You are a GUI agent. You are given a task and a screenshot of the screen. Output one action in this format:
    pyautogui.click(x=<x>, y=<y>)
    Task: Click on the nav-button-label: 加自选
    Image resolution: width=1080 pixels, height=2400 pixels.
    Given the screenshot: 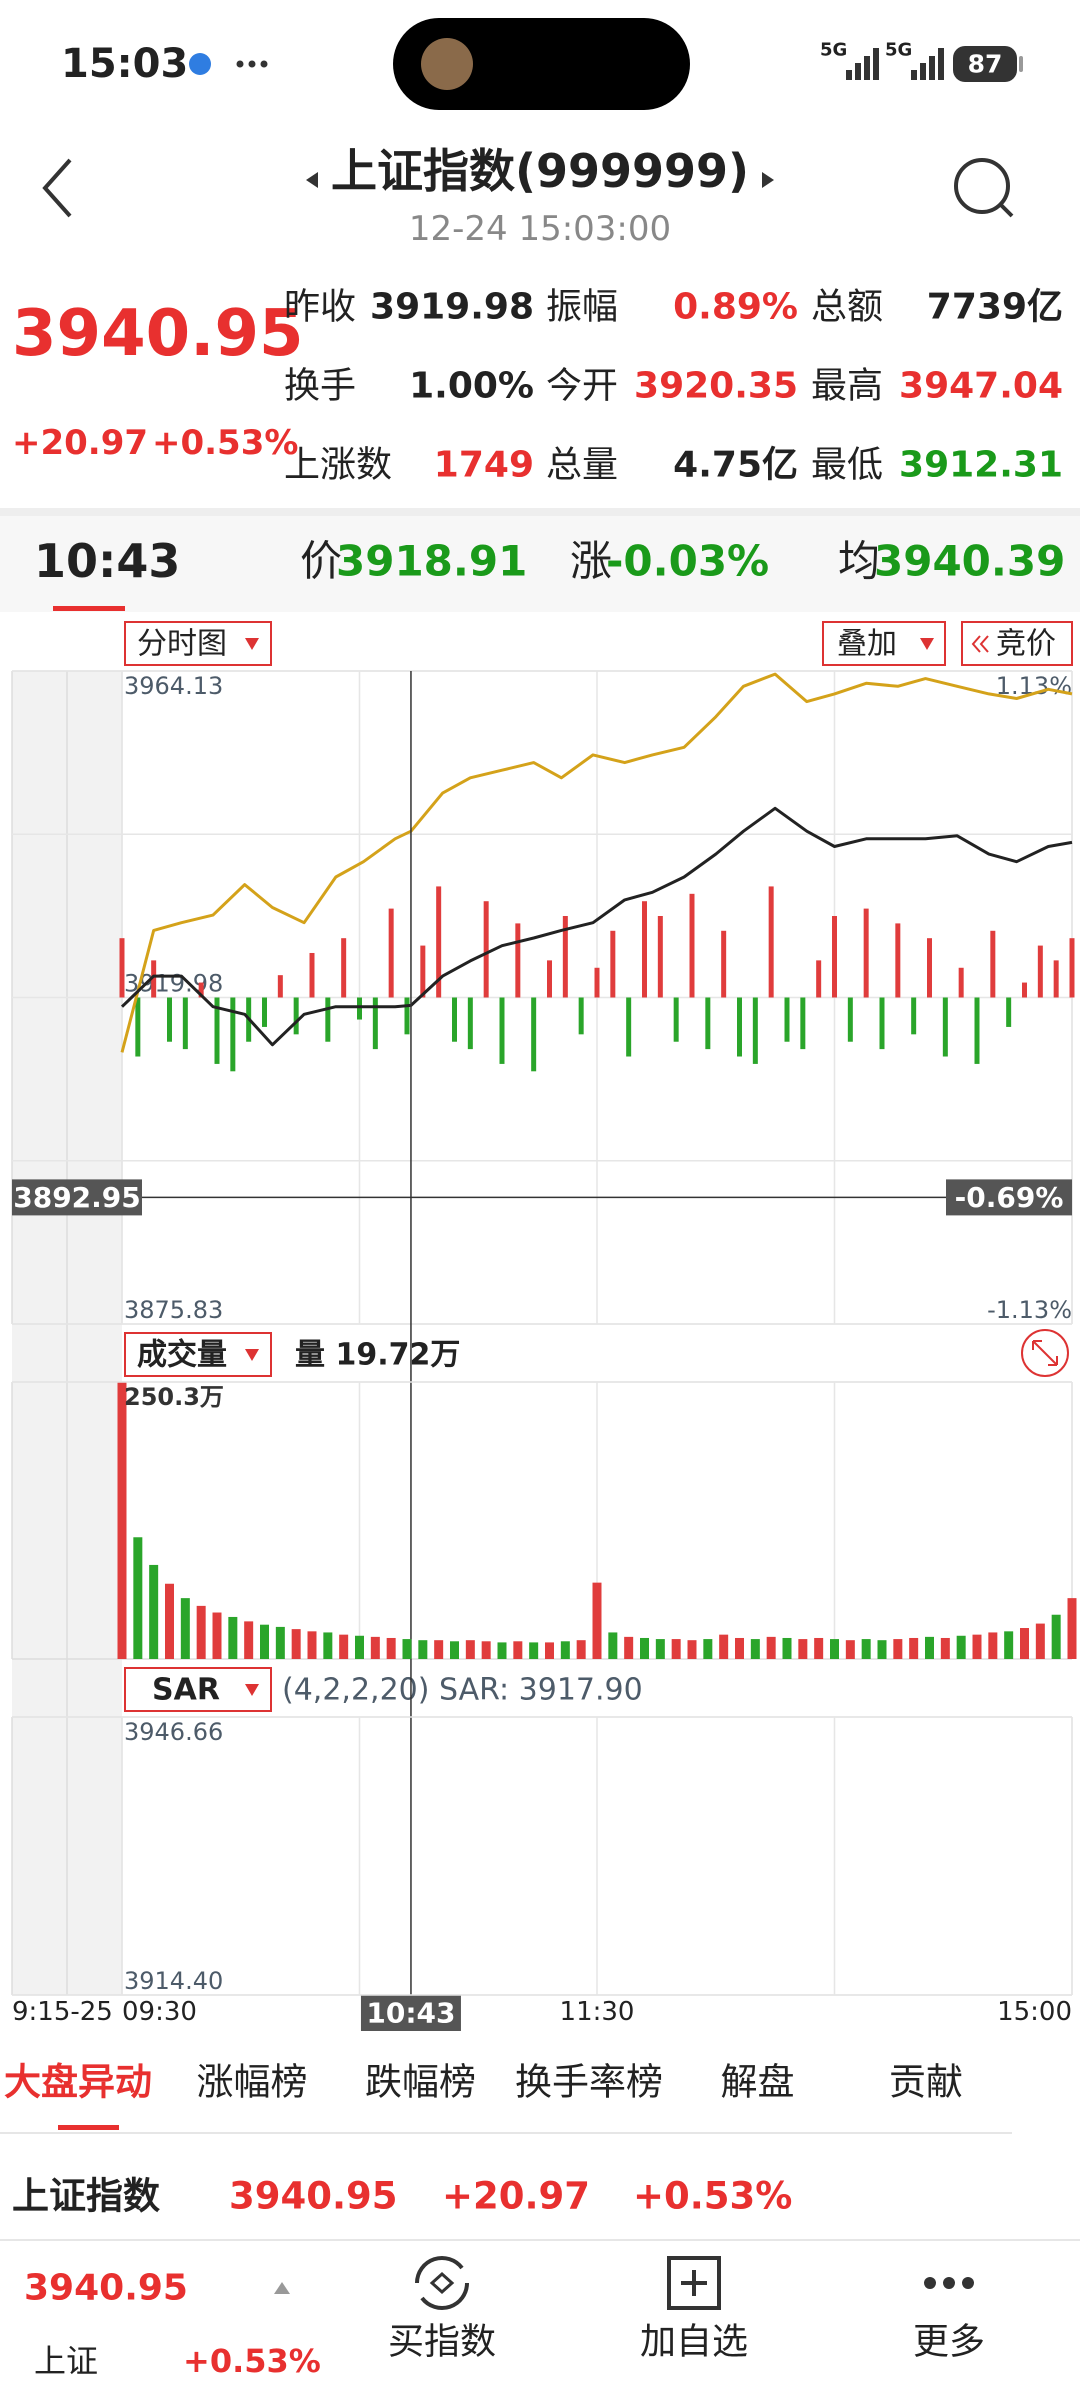 What is the action you would take?
    pyautogui.click(x=694, y=2342)
    